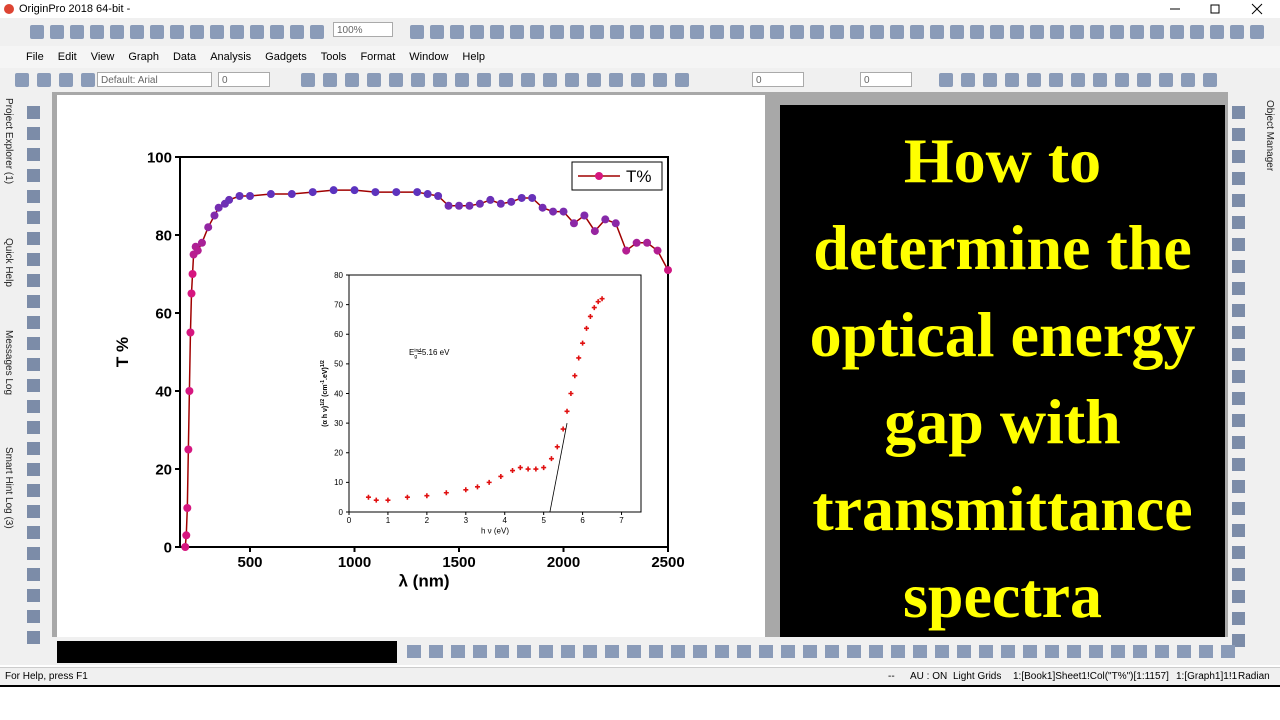 This screenshot has height=720, width=1280. Describe the element at coordinates (102, 57) in the screenshot. I see `menu-item: View` at that location.